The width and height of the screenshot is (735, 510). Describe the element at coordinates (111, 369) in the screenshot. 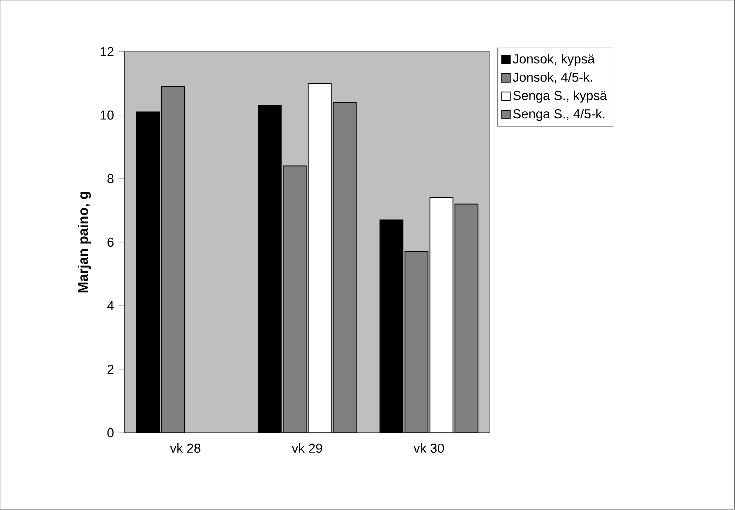

I see `y-tick-label: 2` at that location.